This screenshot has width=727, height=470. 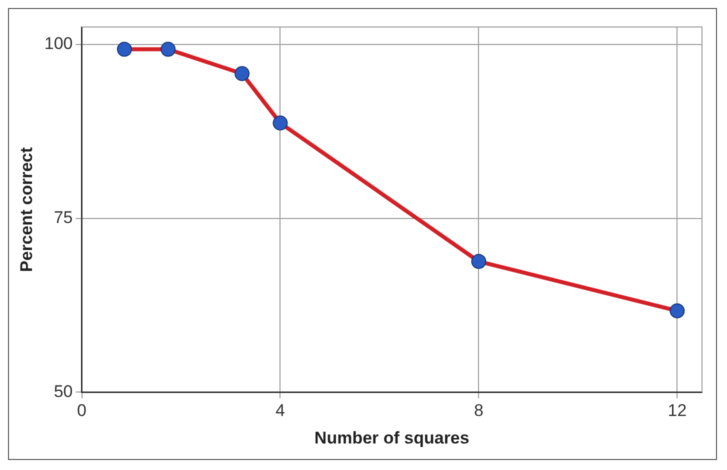 I want to click on y-tick-label: 75, so click(x=63, y=217).